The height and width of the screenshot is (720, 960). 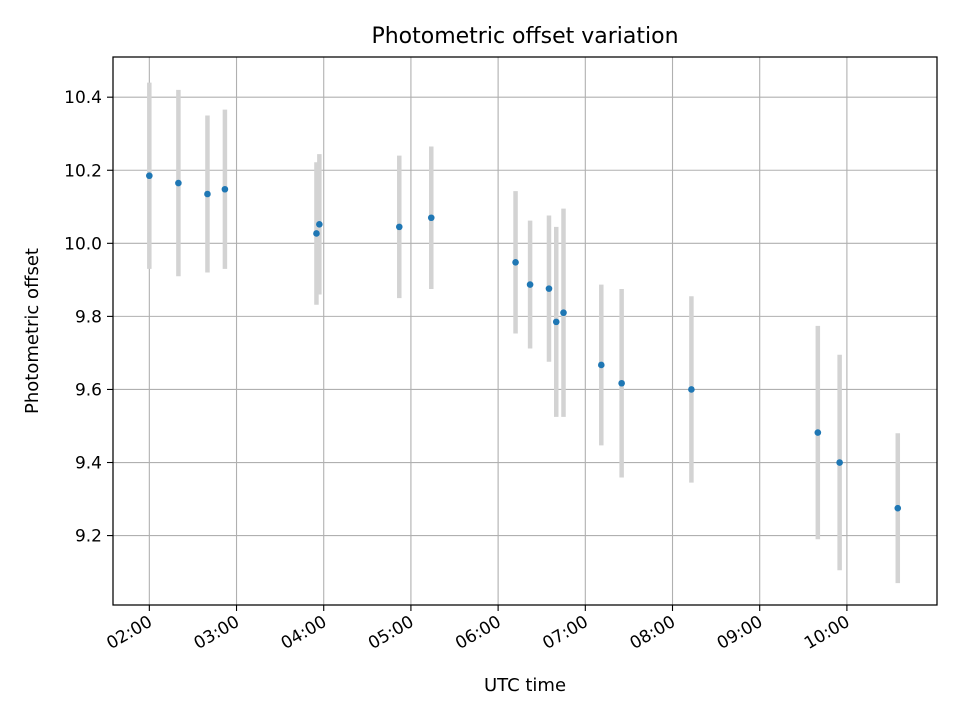 I want to click on x-tick-label: 04:00, so click(x=304, y=633).